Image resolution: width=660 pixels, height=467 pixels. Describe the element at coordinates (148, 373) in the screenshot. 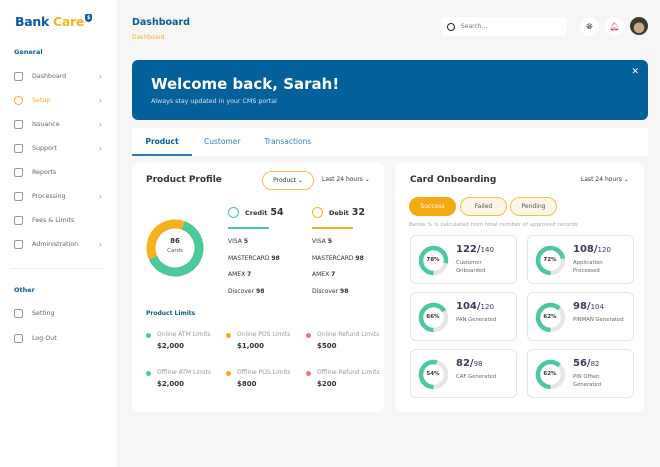

I see `status-dot` at that location.